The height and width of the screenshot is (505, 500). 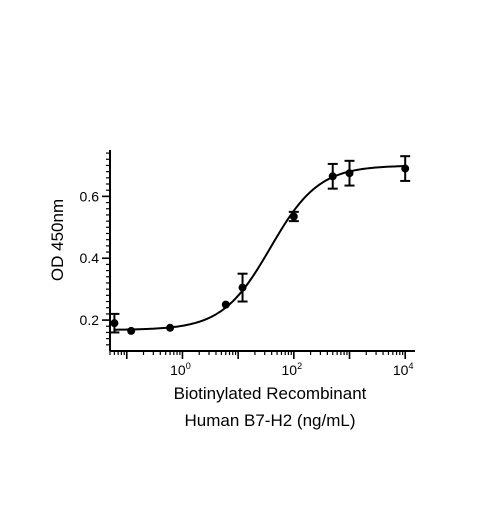 What do you see at coordinates (180, 369) in the screenshot?
I see `x-tick-label: 10⁰` at bounding box center [180, 369].